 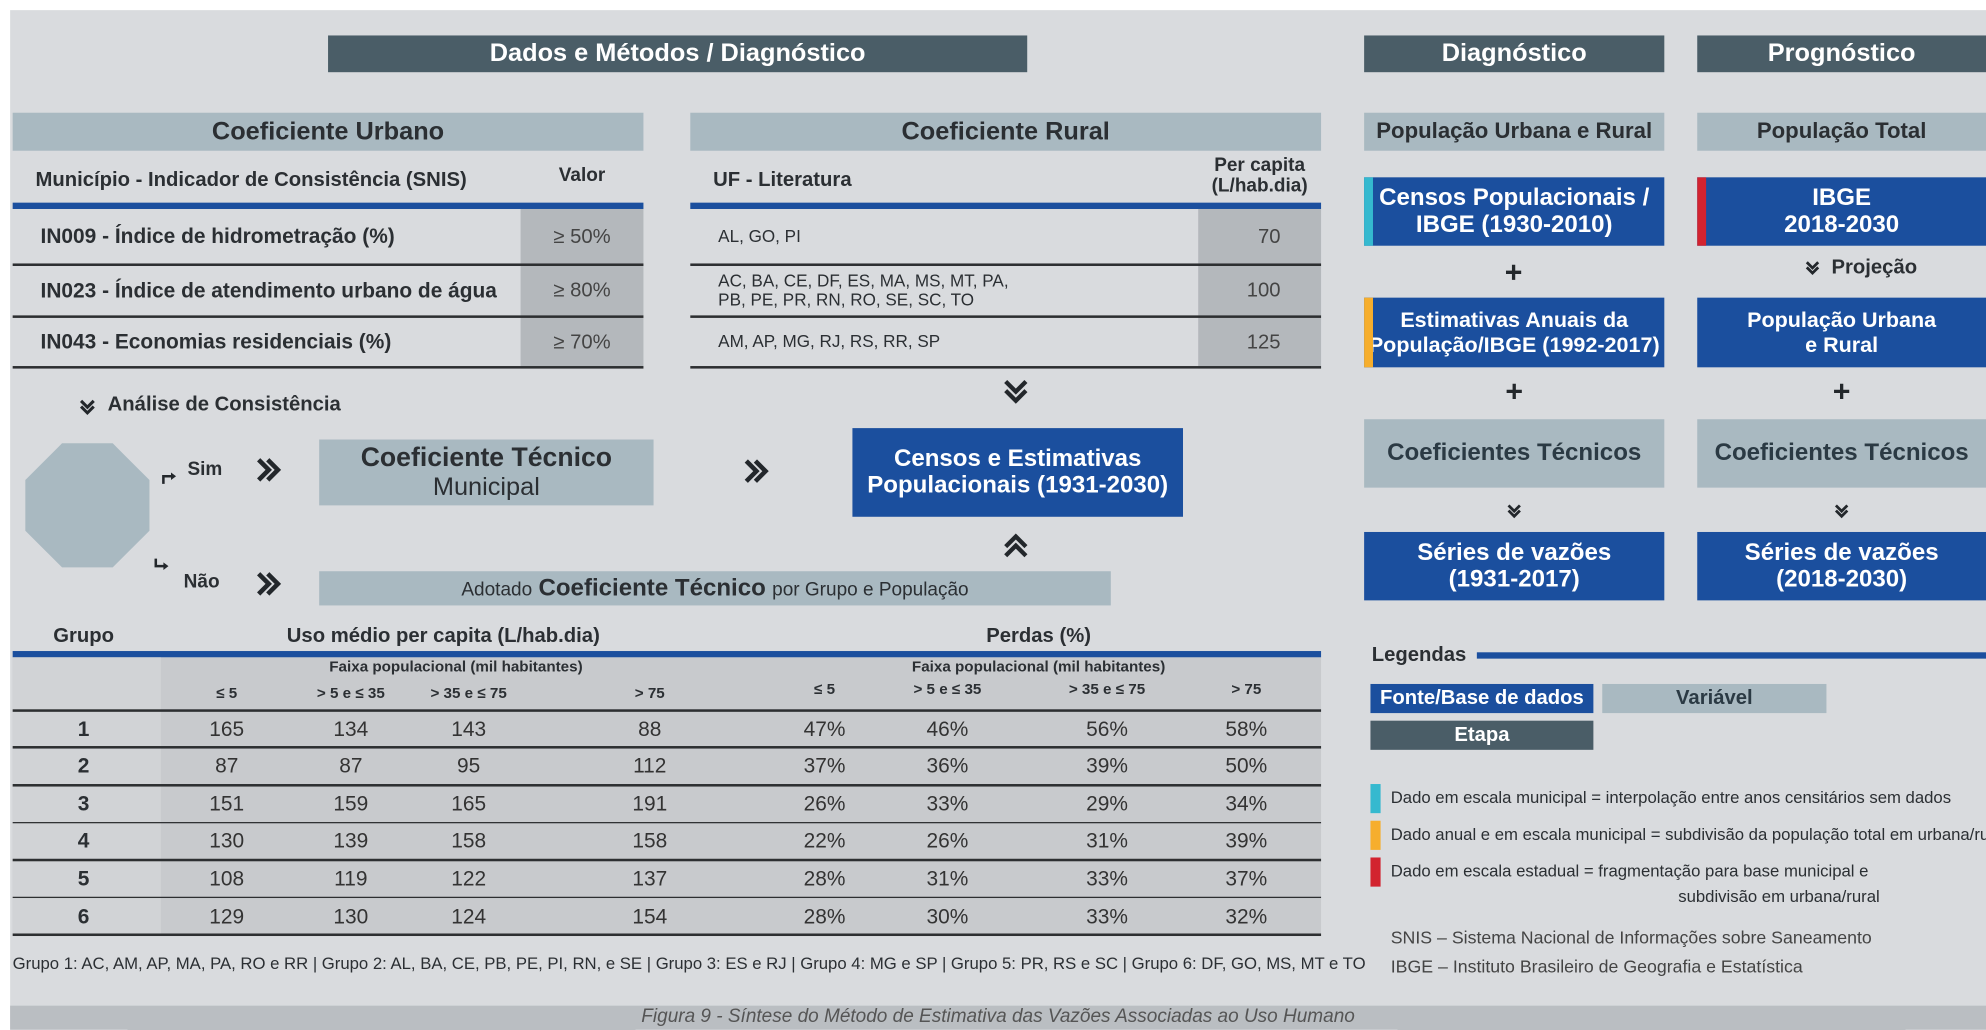 What do you see at coordinates (947, 689) in the screenshot?
I see `band: > 5 e ≤ 35` at bounding box center [947, 689].